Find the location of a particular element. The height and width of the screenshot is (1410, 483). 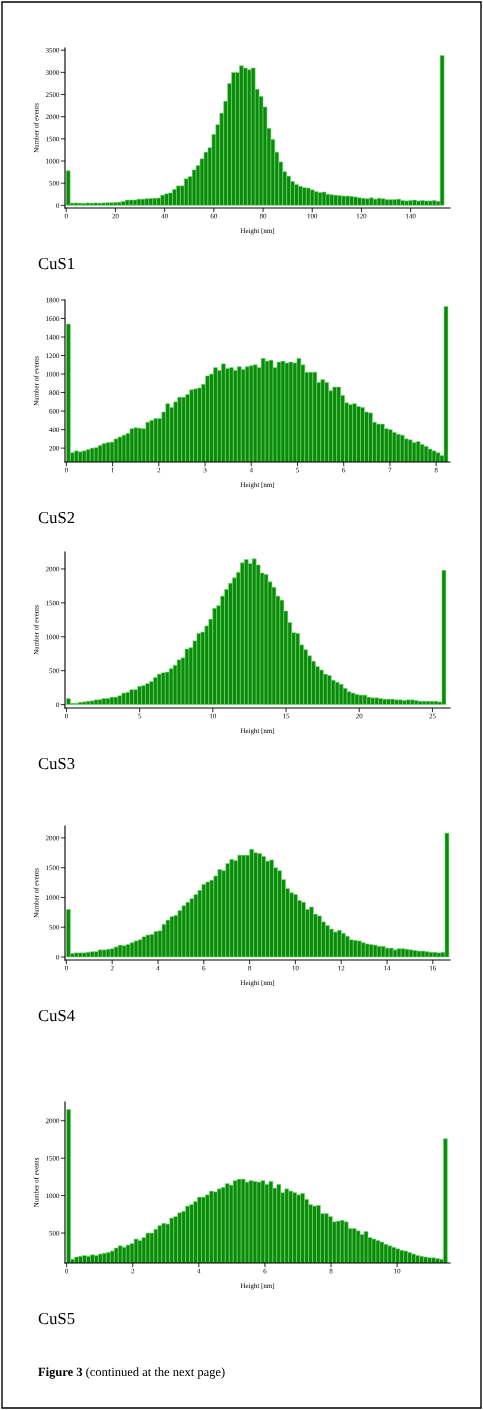

text: CuS5 is located at coordinates (56, 1318).